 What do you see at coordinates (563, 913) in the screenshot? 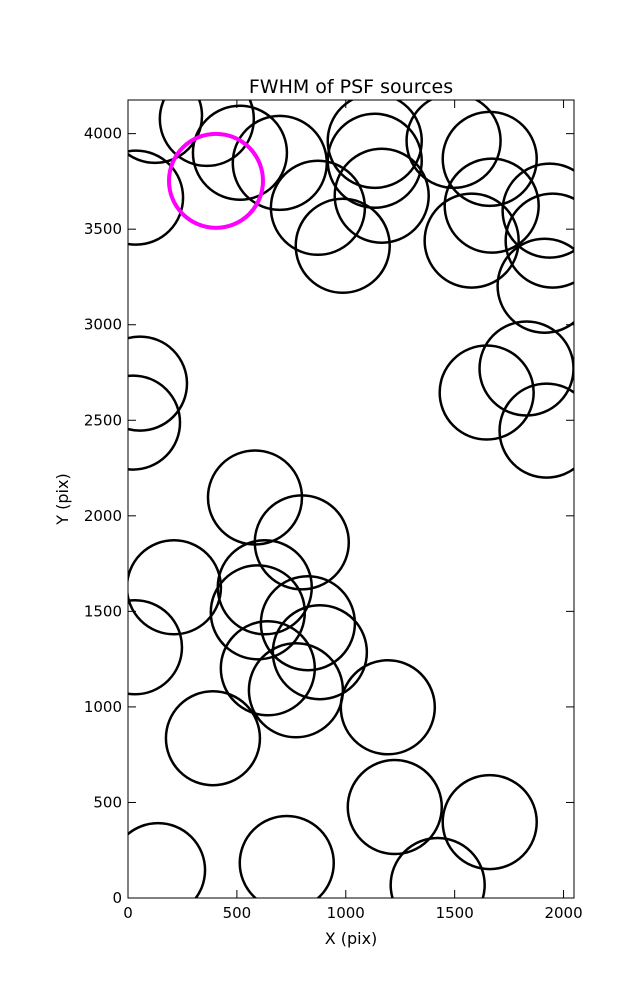
I see `x-tick-label: 2000` at bounding box center [563, 913].